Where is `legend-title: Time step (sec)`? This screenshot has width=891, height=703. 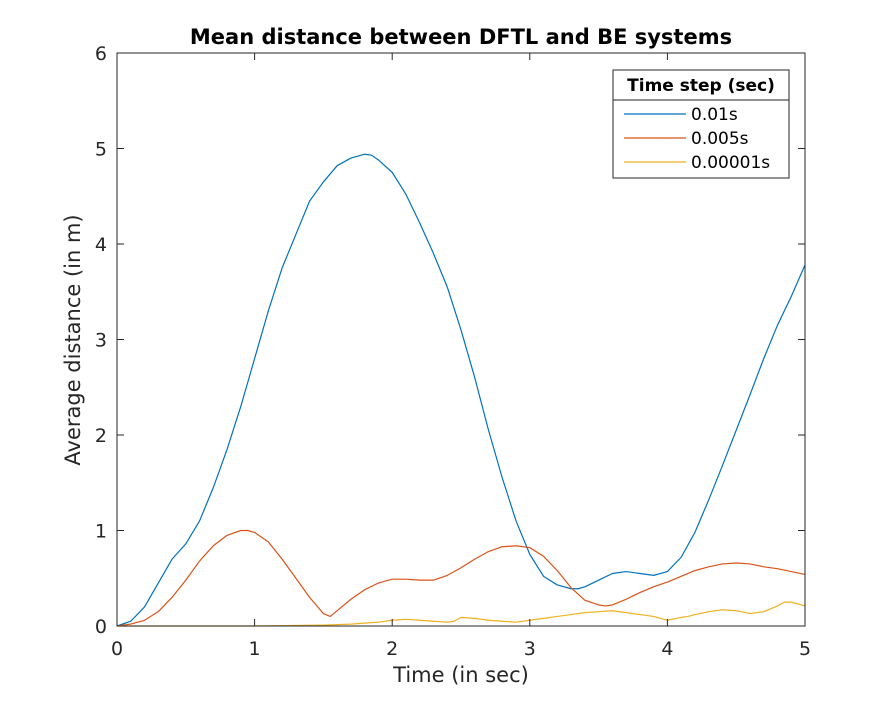 legend-title: Time step (sec) is located at coordinates (701, 86).